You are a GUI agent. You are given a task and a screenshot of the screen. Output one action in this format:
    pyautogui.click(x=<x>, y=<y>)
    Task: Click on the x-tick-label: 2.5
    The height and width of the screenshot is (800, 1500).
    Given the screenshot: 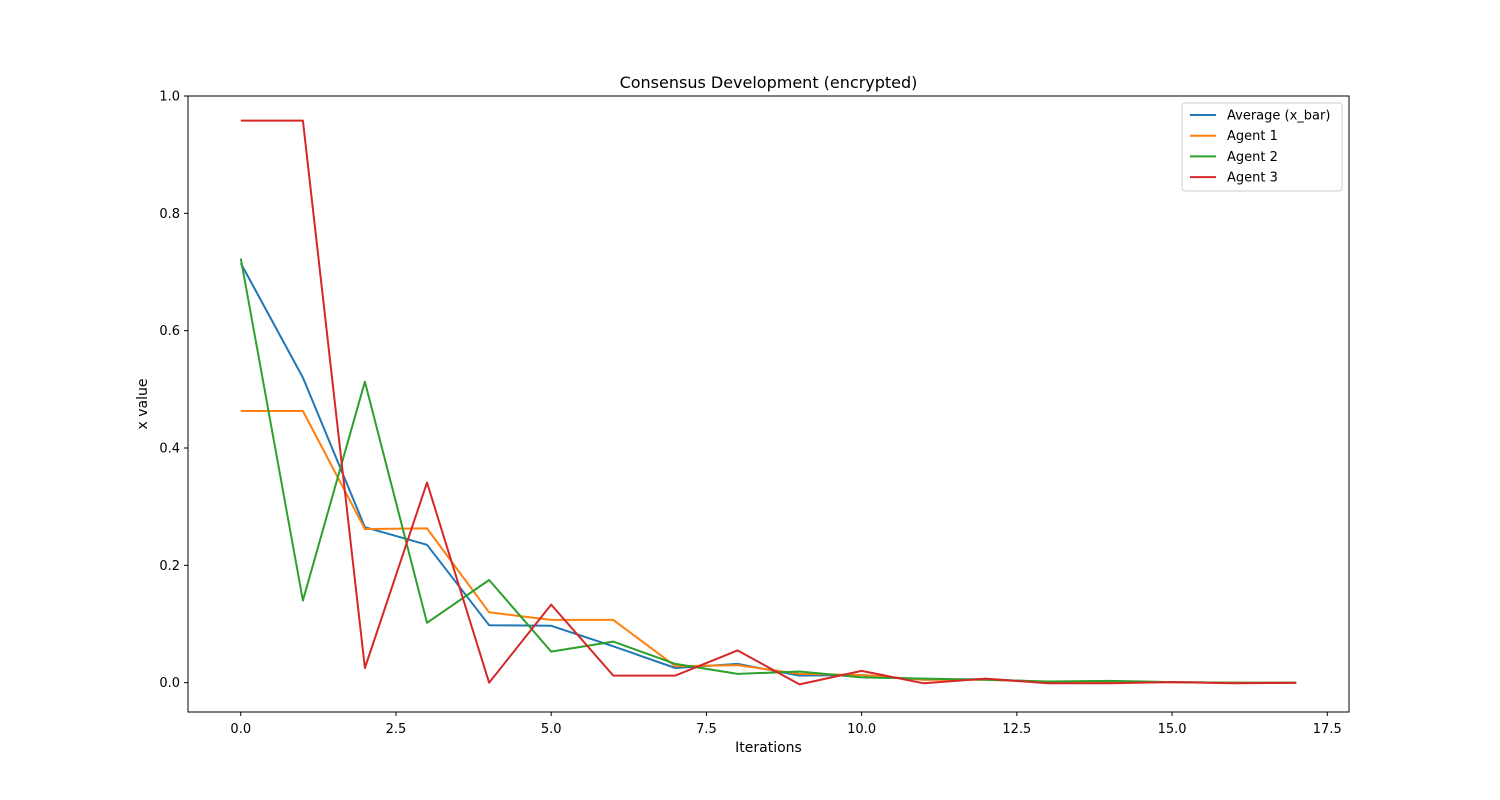 What is the action you would take?
    pyautogui.click(x=396, y=729)
    